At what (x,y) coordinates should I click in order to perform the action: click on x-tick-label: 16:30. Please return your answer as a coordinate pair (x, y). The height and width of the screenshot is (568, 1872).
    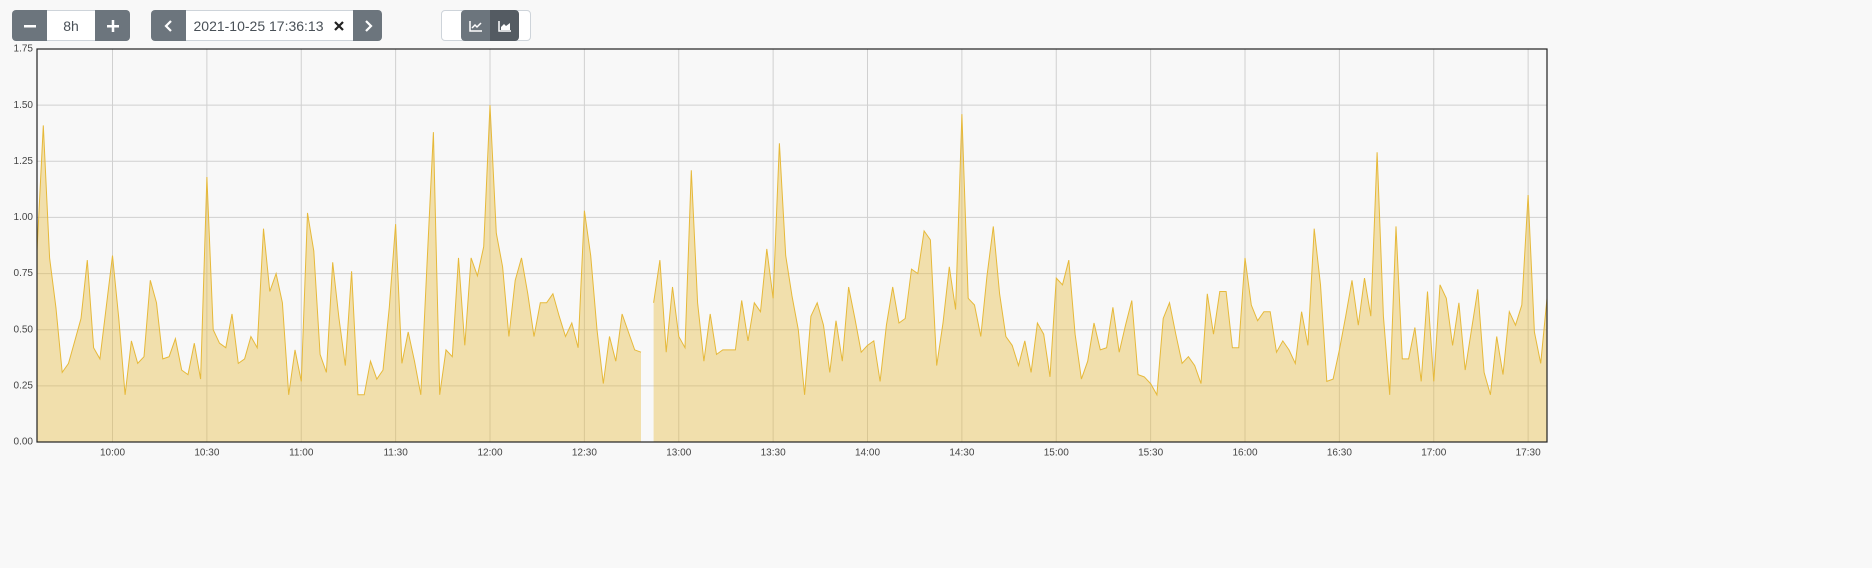
    Looking at the image, I should click on (1339, 453).